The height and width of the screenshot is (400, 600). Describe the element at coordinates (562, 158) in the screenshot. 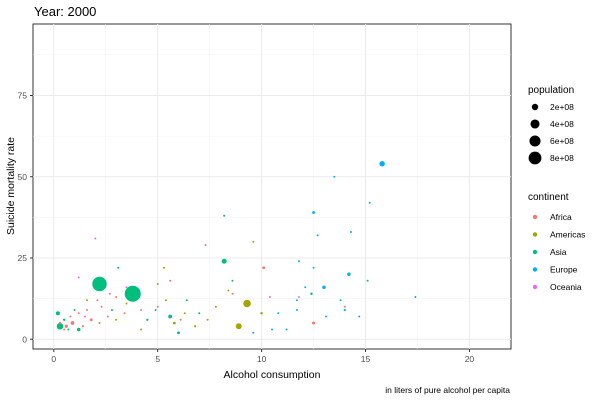

I see `size-legend-label: 8e+08` at that location.